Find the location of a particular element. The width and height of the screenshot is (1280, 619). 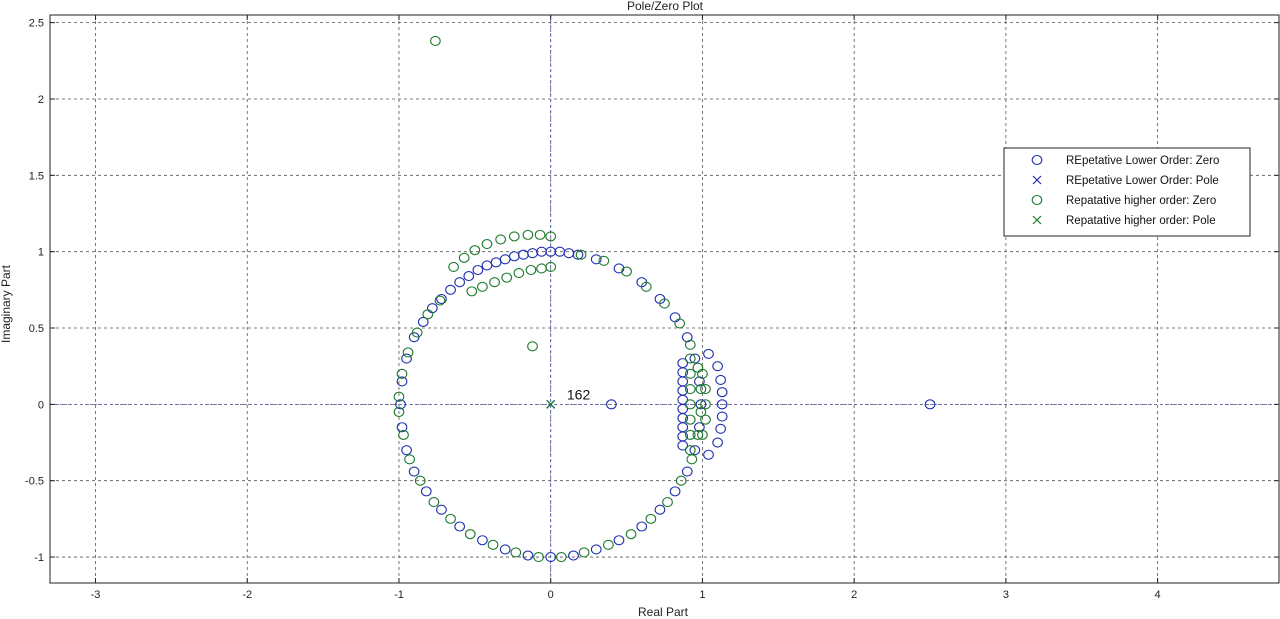

legend-box is located at coordinates (1127, 192).